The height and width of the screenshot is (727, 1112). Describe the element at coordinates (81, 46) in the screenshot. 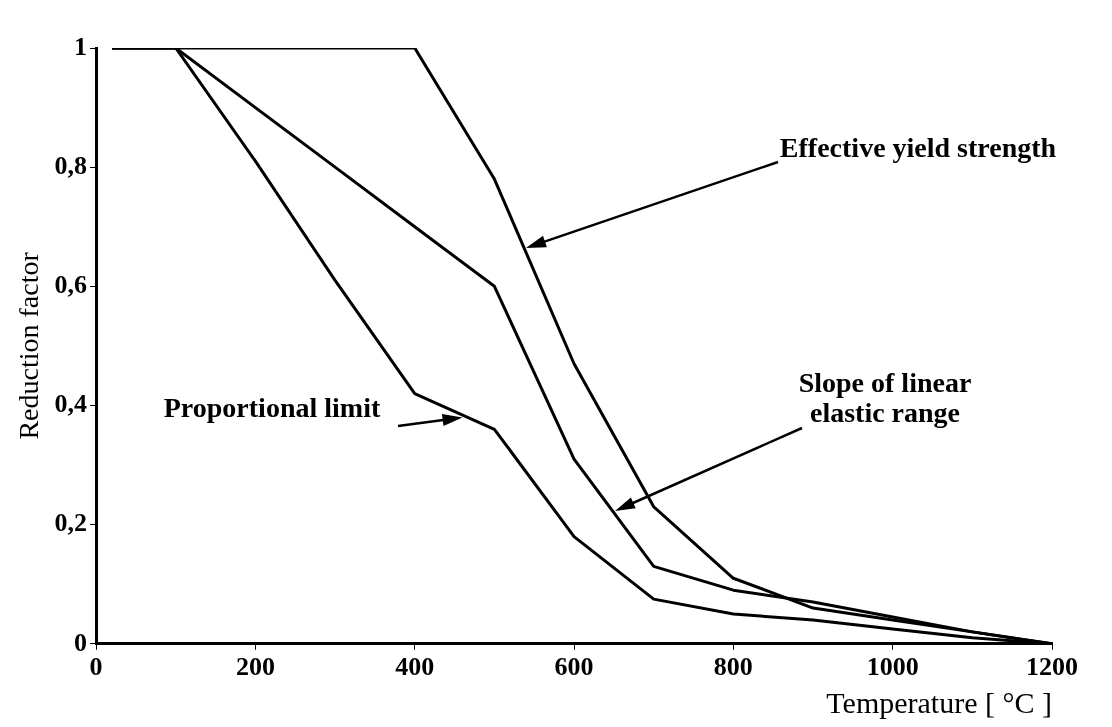

I see `y-tick-label: 1` at that location.